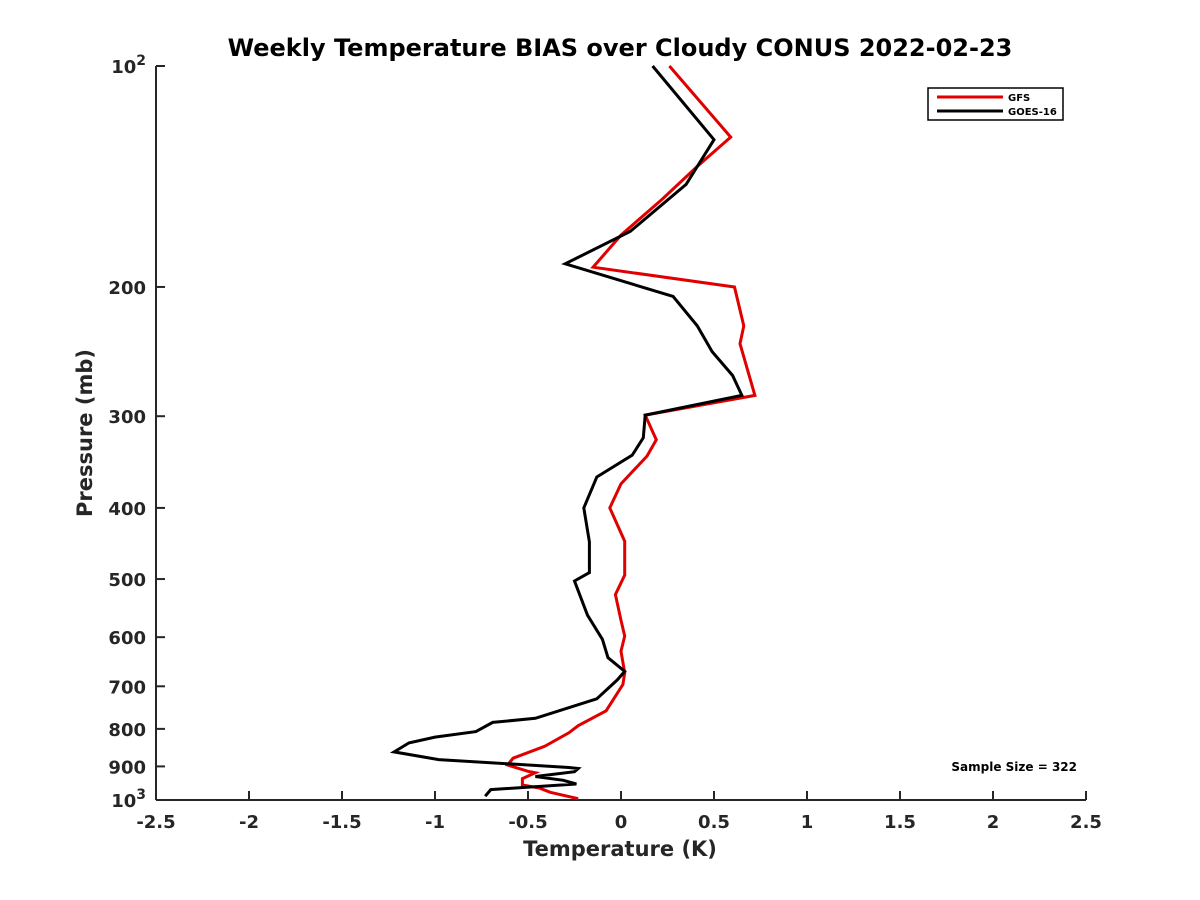  I want to click on x-axis-title: Temperature (K), so click(620, 849).